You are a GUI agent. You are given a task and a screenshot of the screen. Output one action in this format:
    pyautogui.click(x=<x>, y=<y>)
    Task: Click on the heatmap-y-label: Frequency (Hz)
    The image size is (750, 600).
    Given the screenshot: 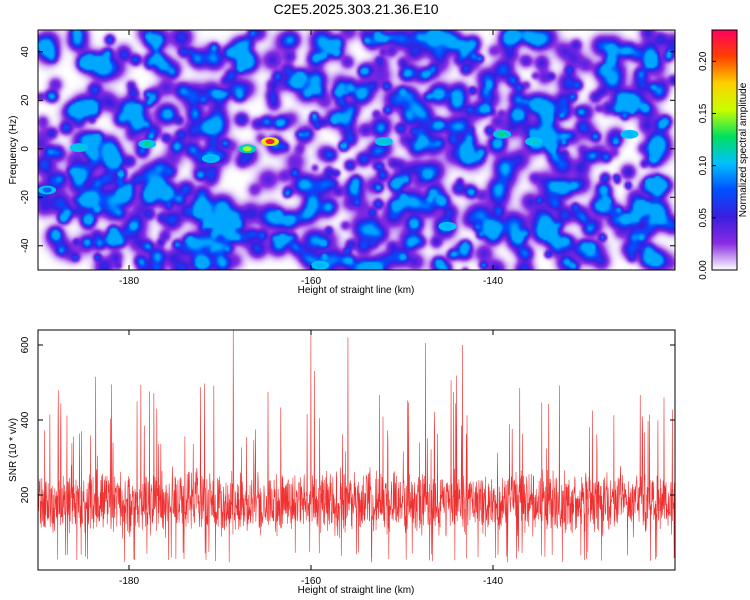 What is the action you would take?
    pyautogui.click(x=13, y=150)
    